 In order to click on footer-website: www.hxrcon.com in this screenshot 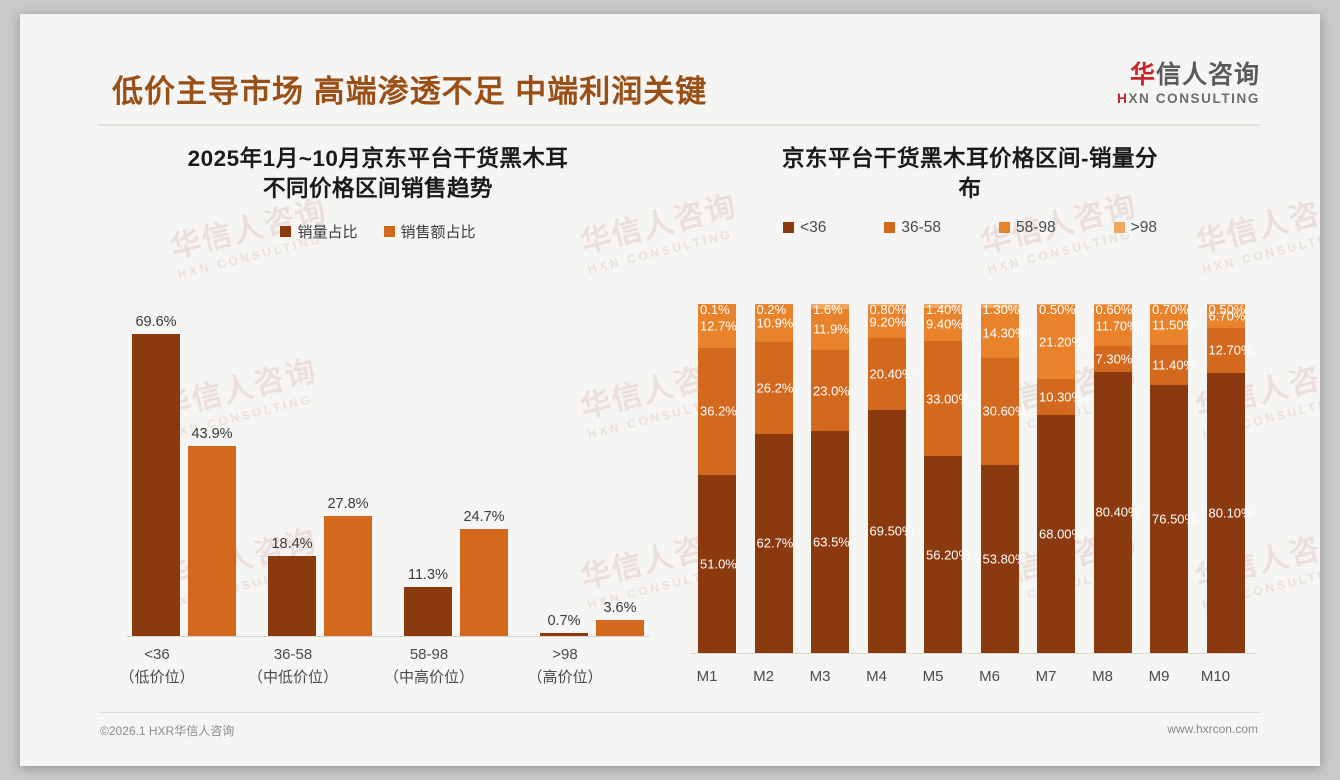, I will do `click(1212, 729)`.